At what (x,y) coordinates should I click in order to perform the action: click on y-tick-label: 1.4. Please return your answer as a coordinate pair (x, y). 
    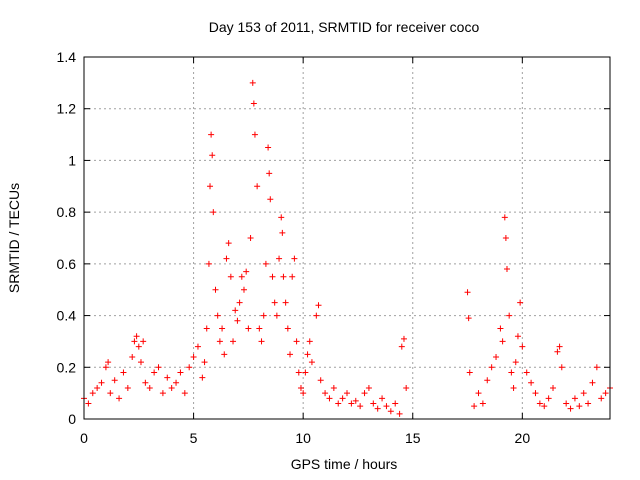
    Looking at the image, I should click on (67, 57).